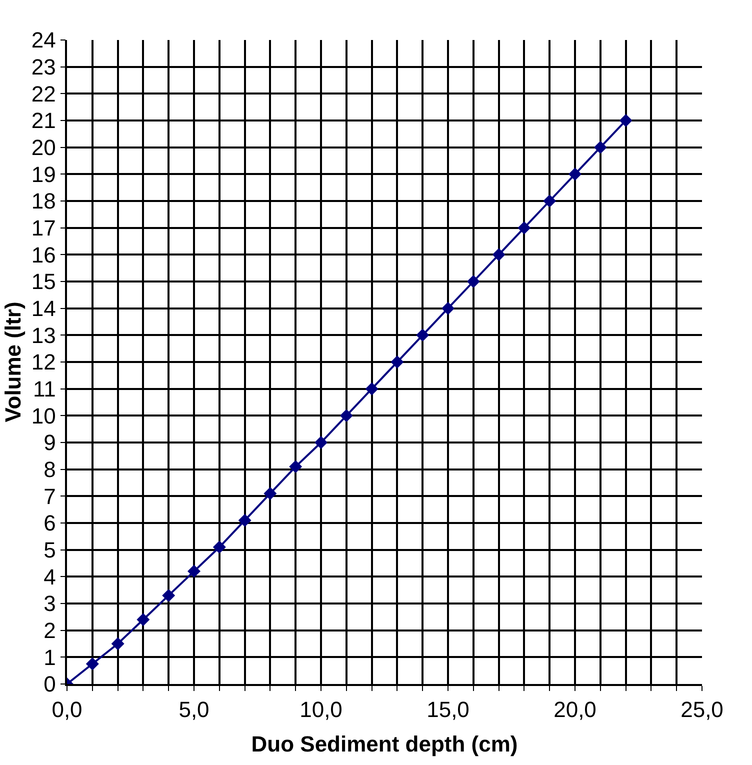  Describe the element at coordinates (50, 577) in the screenshot. I see `y-tick-label: 4` at that location.